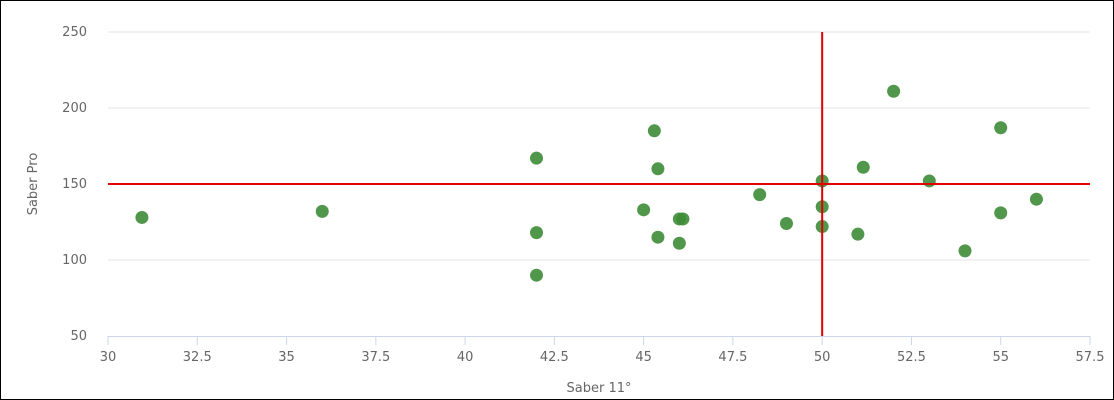  I want to click on x-tick-label: 30, so click(108, 357).